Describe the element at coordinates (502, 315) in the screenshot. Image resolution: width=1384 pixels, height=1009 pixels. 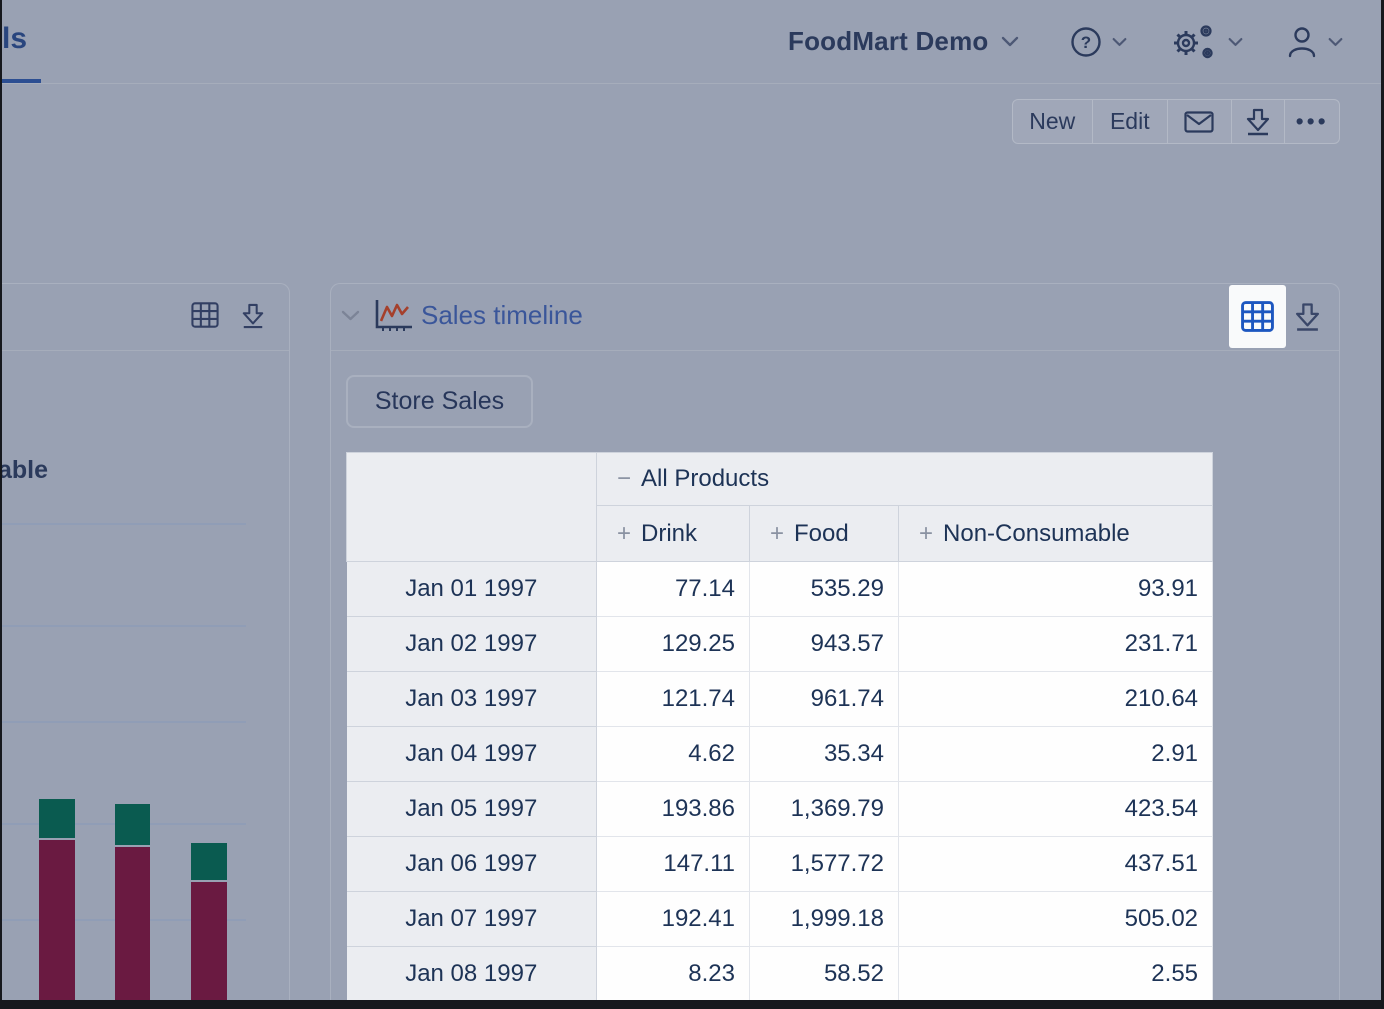
I see `panel-title: Sales timeline` at that location.